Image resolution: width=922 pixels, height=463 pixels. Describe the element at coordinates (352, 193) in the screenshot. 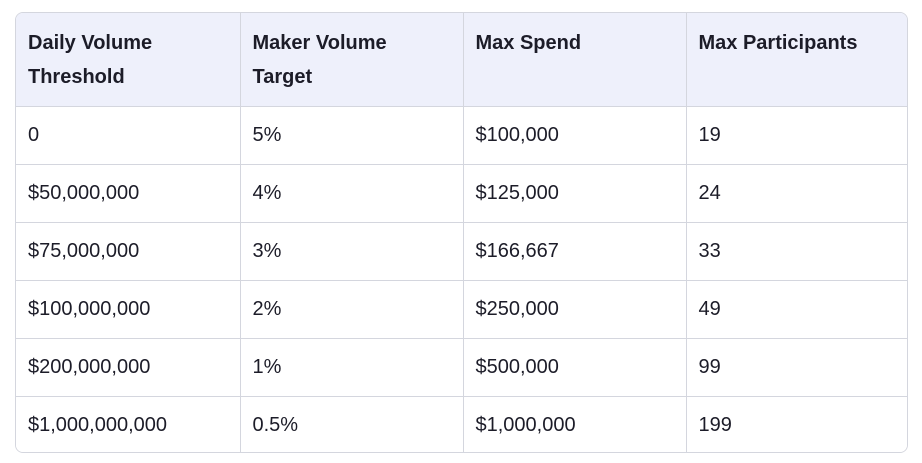

I see `cell-maker-volume-target: 4%` at that location.